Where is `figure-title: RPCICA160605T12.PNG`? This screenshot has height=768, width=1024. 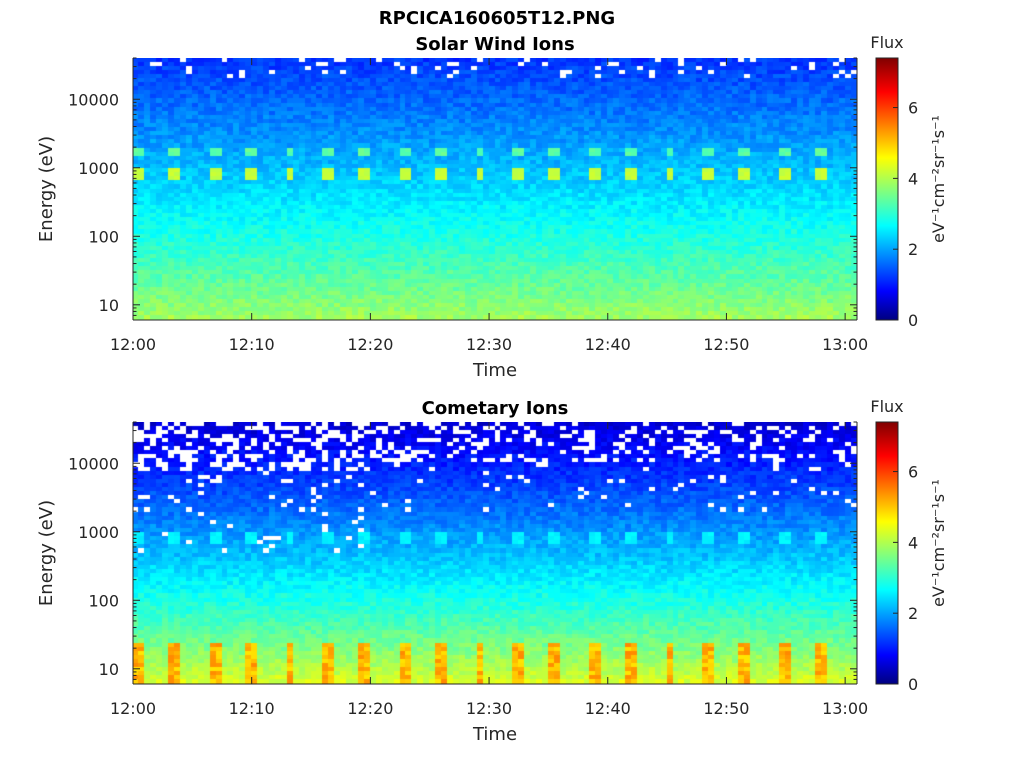
figure-title: RPCICA160605T12.PNG is located at coordinates (497, 18).